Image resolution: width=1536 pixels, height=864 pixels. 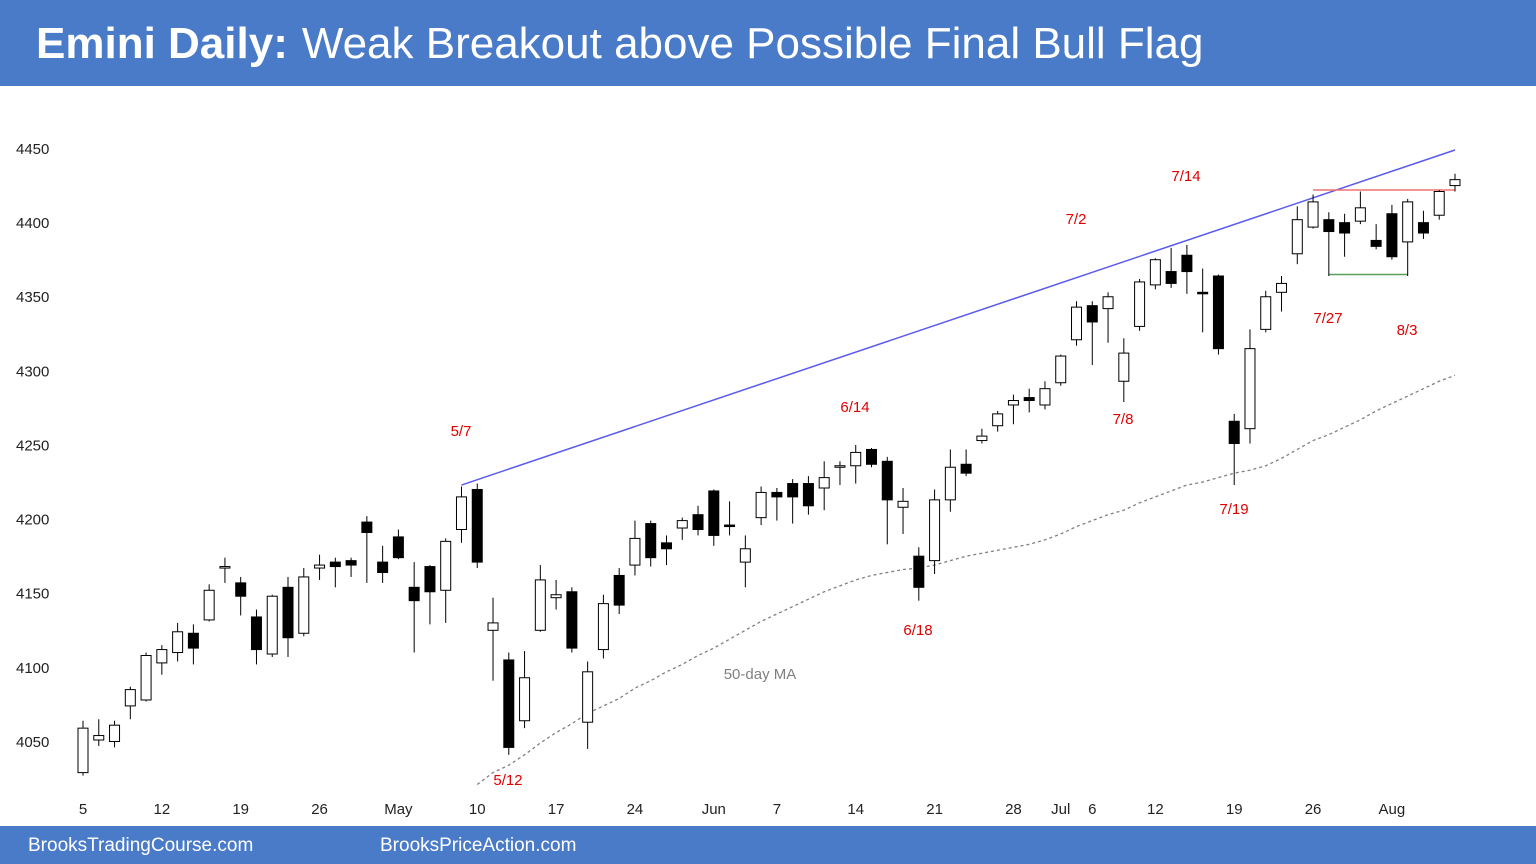 What do you see at coordinates (768, 845) in the screenshot?
I see `footer-bar` at bounding box center [768, 845].